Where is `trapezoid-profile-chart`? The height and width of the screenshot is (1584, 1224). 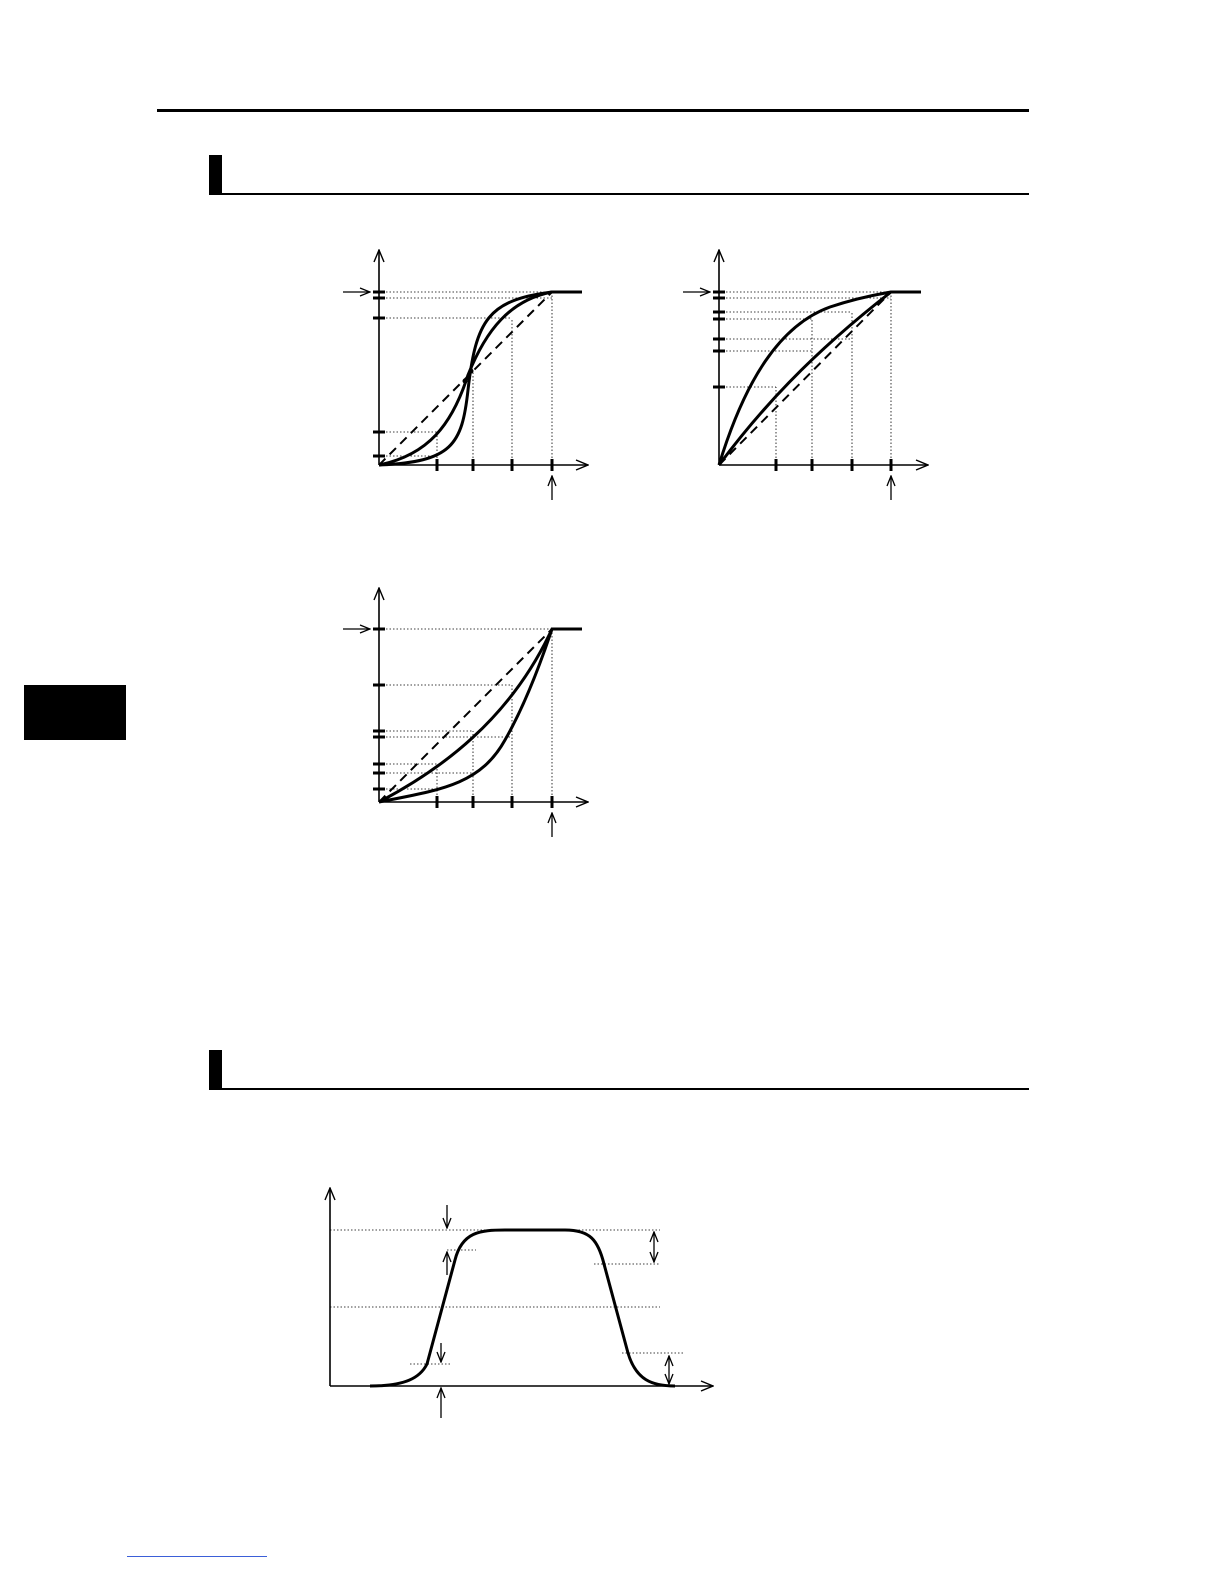 trapezoid-profile-chart is located at coordinates (521, 1303).